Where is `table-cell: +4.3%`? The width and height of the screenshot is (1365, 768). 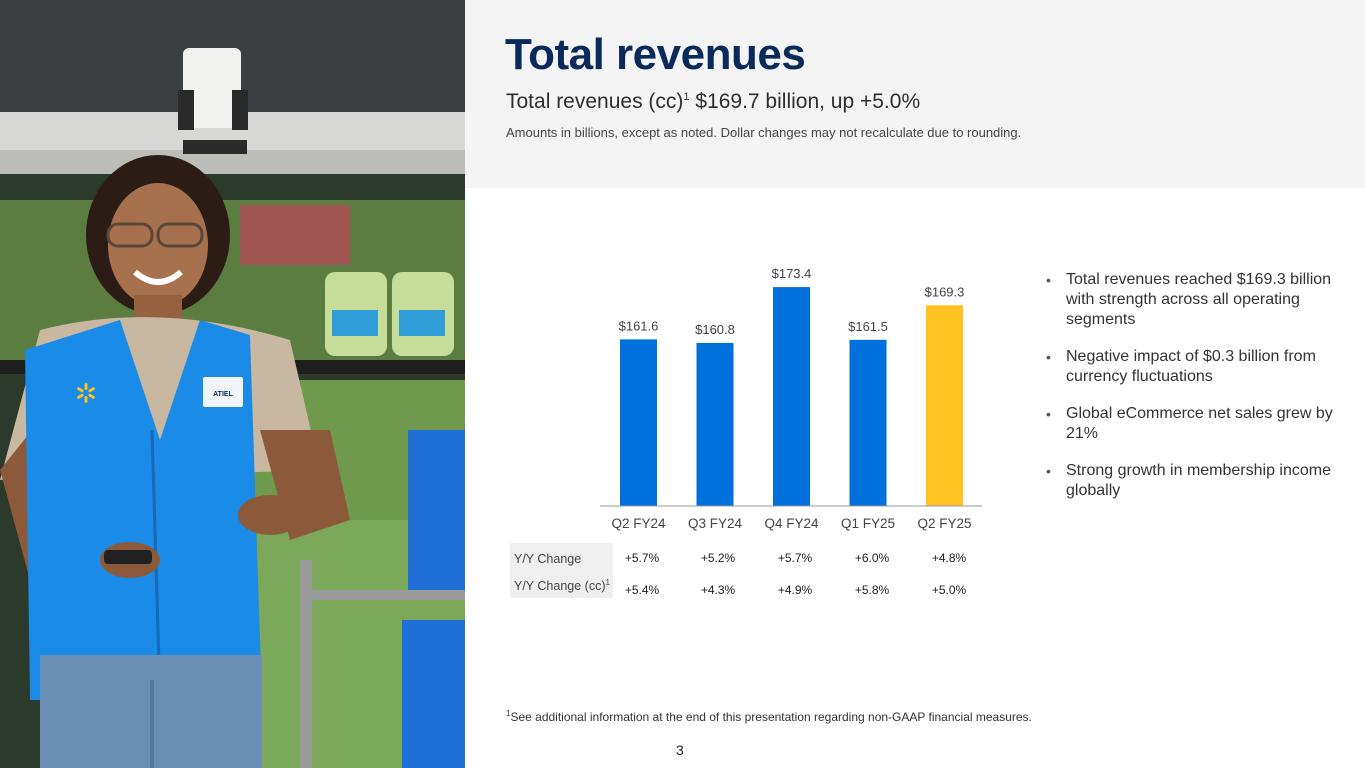
table-cell: +4.3% is located at coordinates (718, 590).